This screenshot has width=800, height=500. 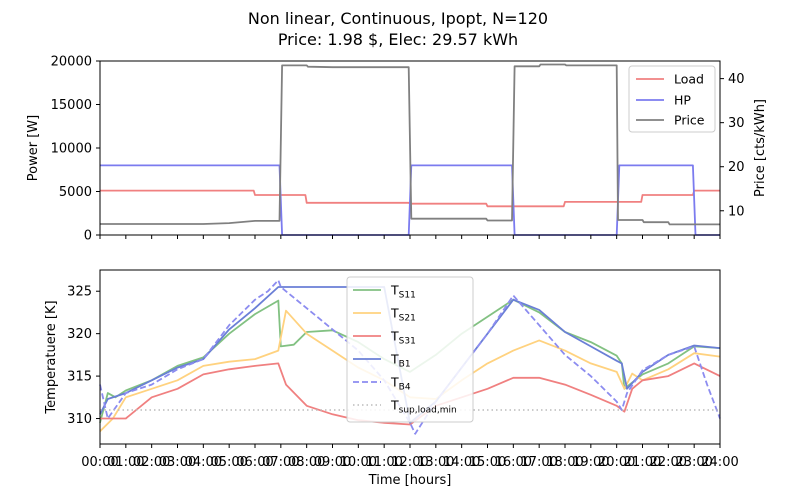 What do you see at coordinates (79, 419) in the screenshot?
I see `bottom-y-tick-label: 310` at bounding box center [79, 419].